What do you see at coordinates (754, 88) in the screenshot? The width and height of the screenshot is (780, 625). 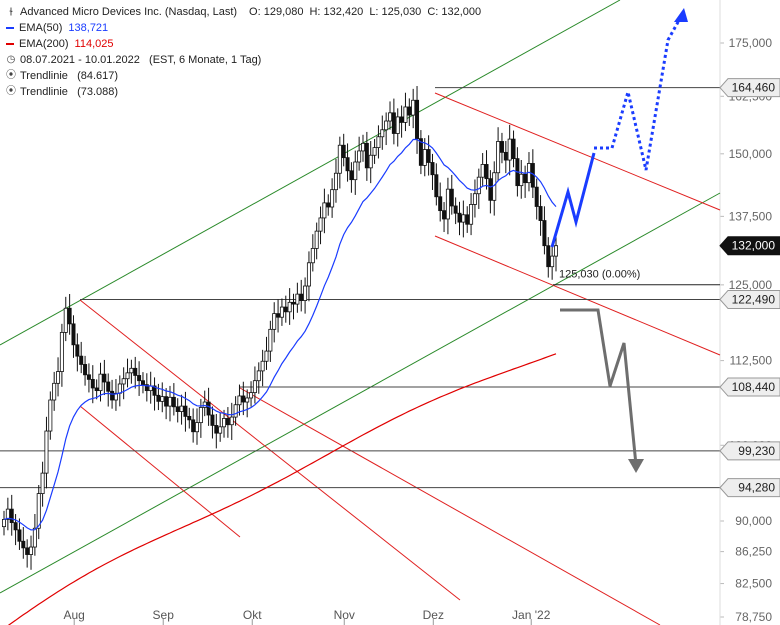 I see `price-level-label: 164,460` at bounding box center [754, 88].